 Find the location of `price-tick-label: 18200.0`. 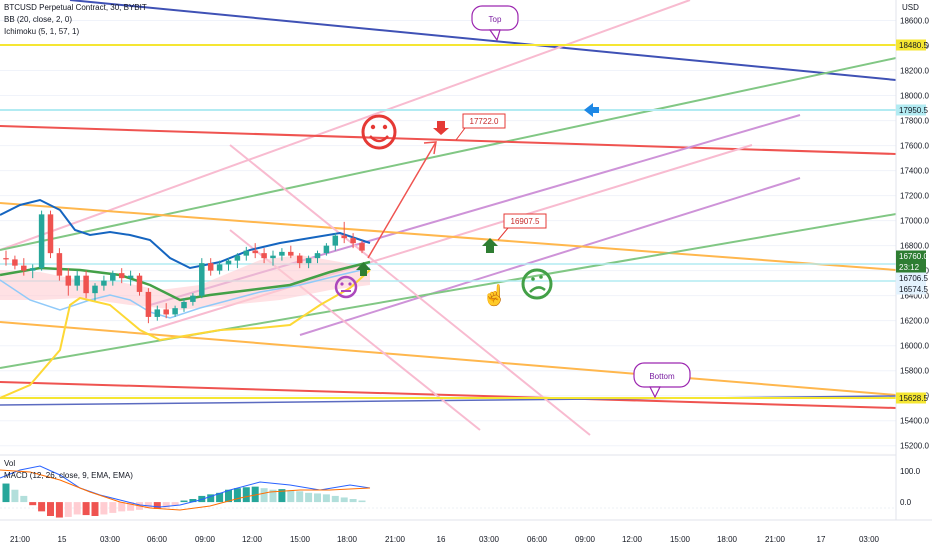

price-tick-label: 18200.0 is located at coordinates (914, 71).